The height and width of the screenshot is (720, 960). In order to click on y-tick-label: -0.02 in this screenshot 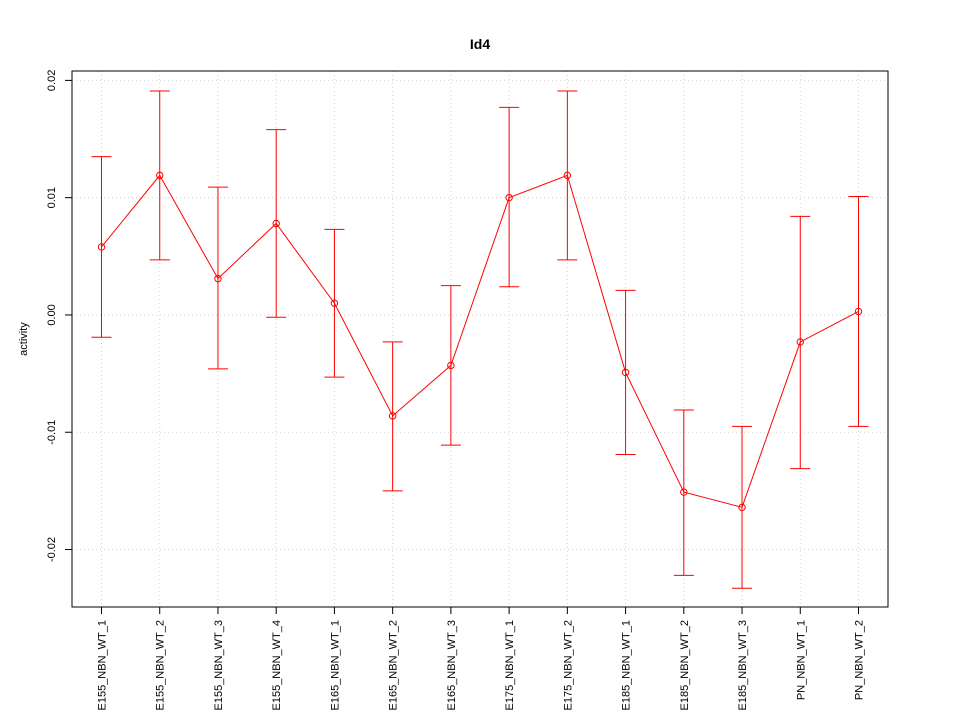, I will do `click(52, 549)`.